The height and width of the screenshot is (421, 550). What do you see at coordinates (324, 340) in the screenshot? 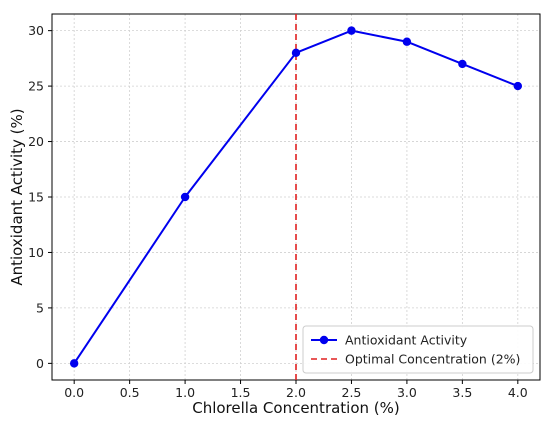
I see `legend-series-marker` at bounding box center [324, 340].